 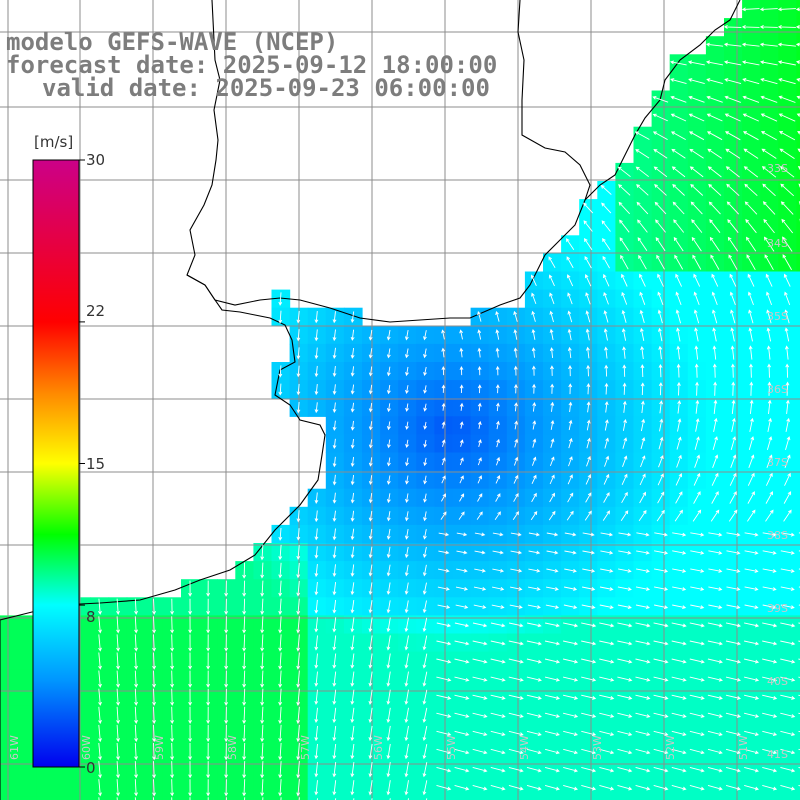 I want to click on latitude-label: 36S, so click(x=777, y=389).